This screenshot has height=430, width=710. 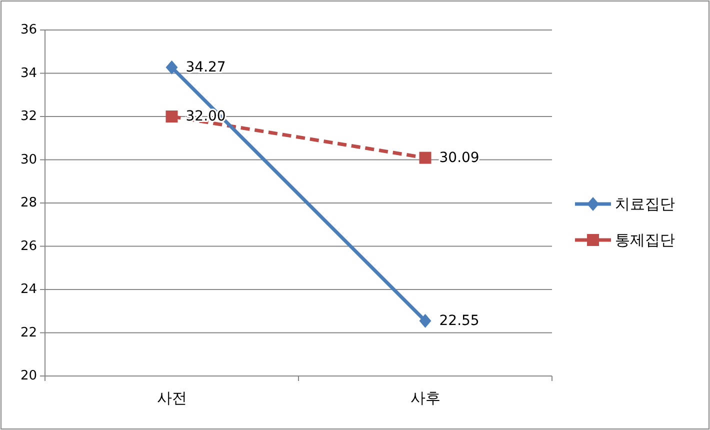 I want to click on x-tick-label: 사전, so click(x=171, y=398).